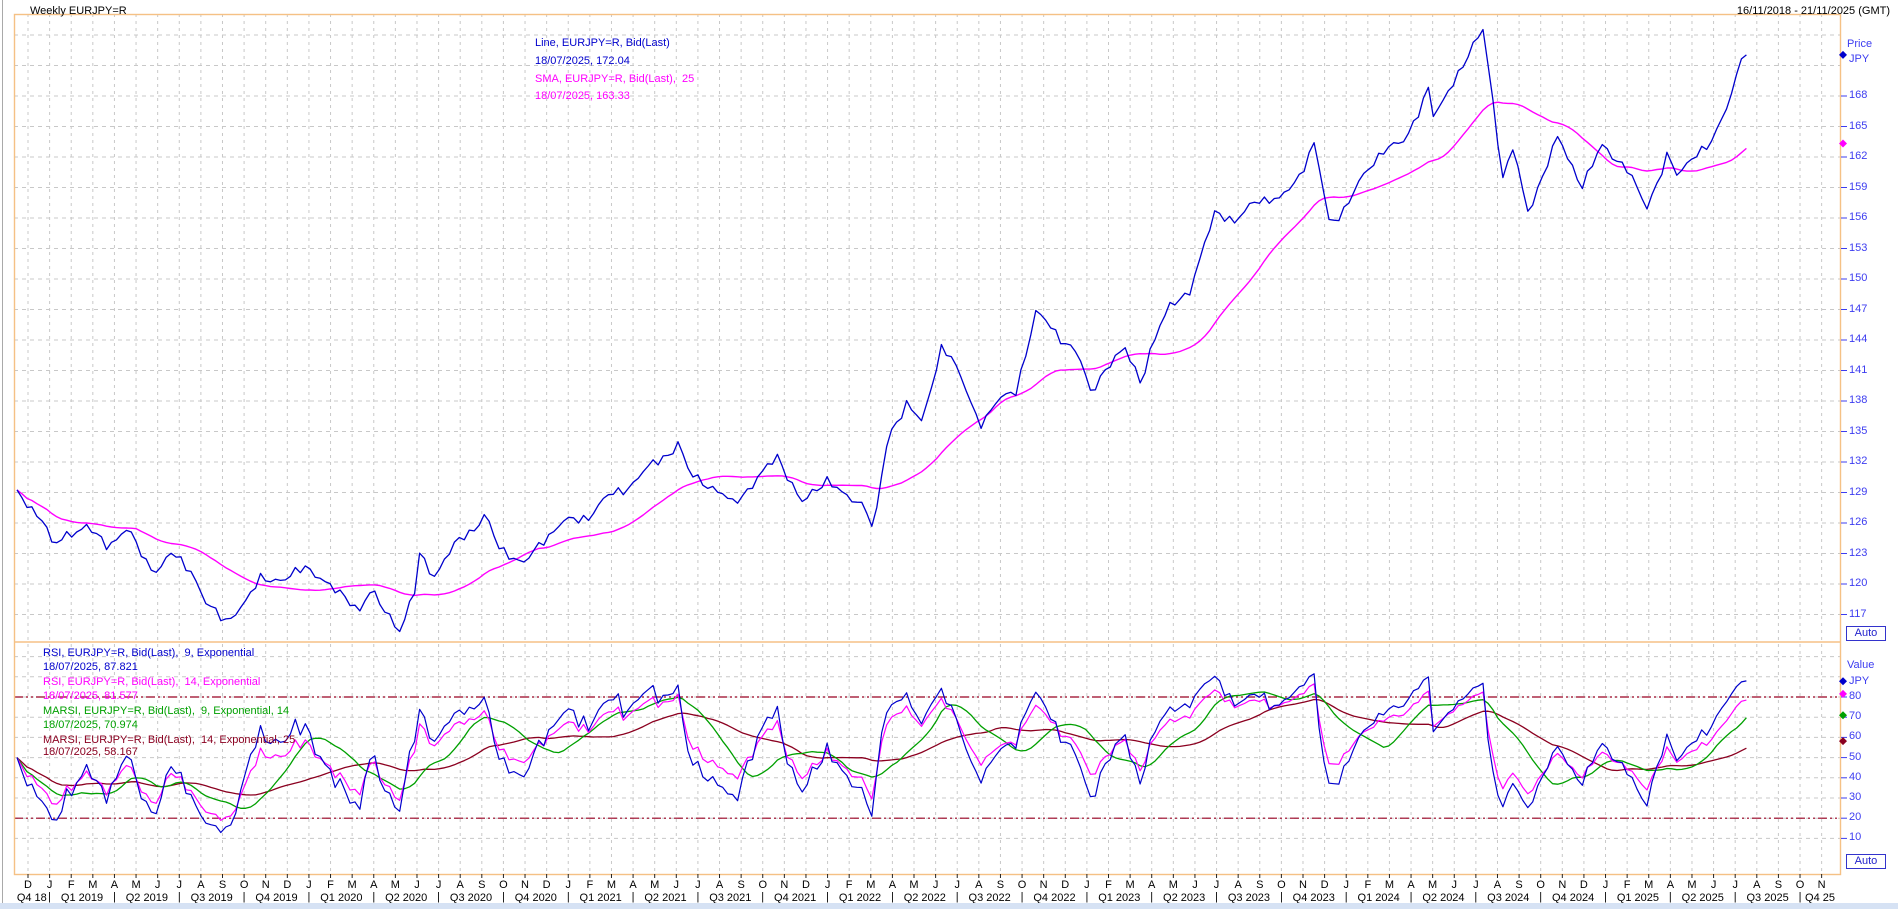  I want to click on value-axis-auto-button: Auto, so click(1866, 861).